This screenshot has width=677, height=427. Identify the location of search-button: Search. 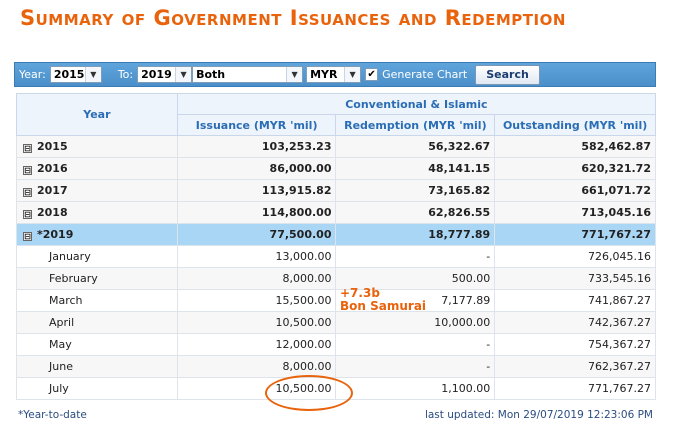
(507, 74).